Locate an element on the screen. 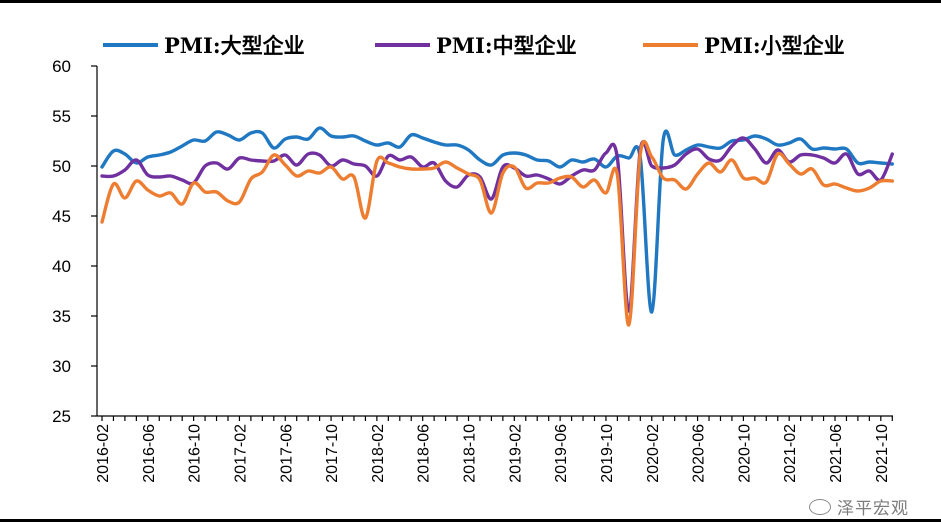 The width and height of the screenshot is (941, 522). x-tick-label: 2020-10 is located at coordinates (744, 453).